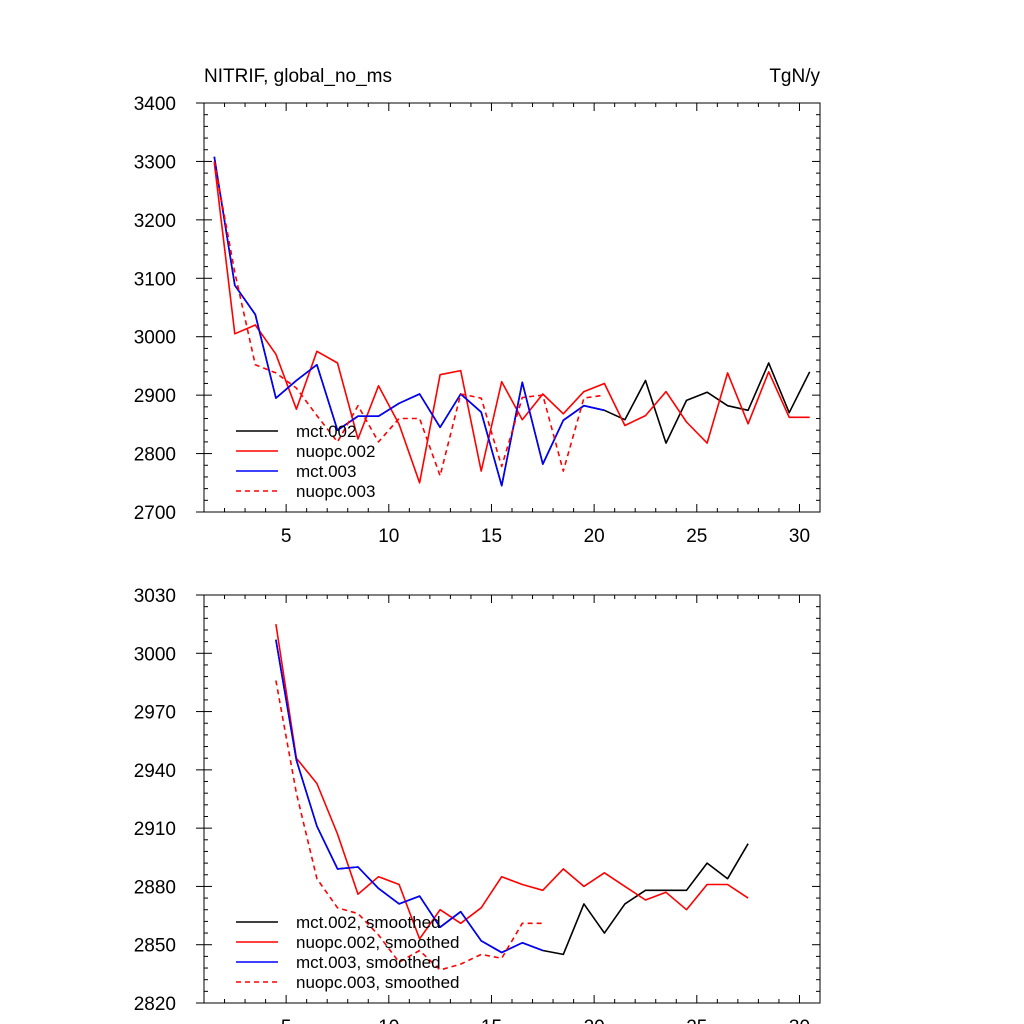 The image size is (1024, 1024). What do you see at coordinates (335, 451) in the screenshot?
I see `legend-label: nuopc.002` at bounding box center [335, 451].